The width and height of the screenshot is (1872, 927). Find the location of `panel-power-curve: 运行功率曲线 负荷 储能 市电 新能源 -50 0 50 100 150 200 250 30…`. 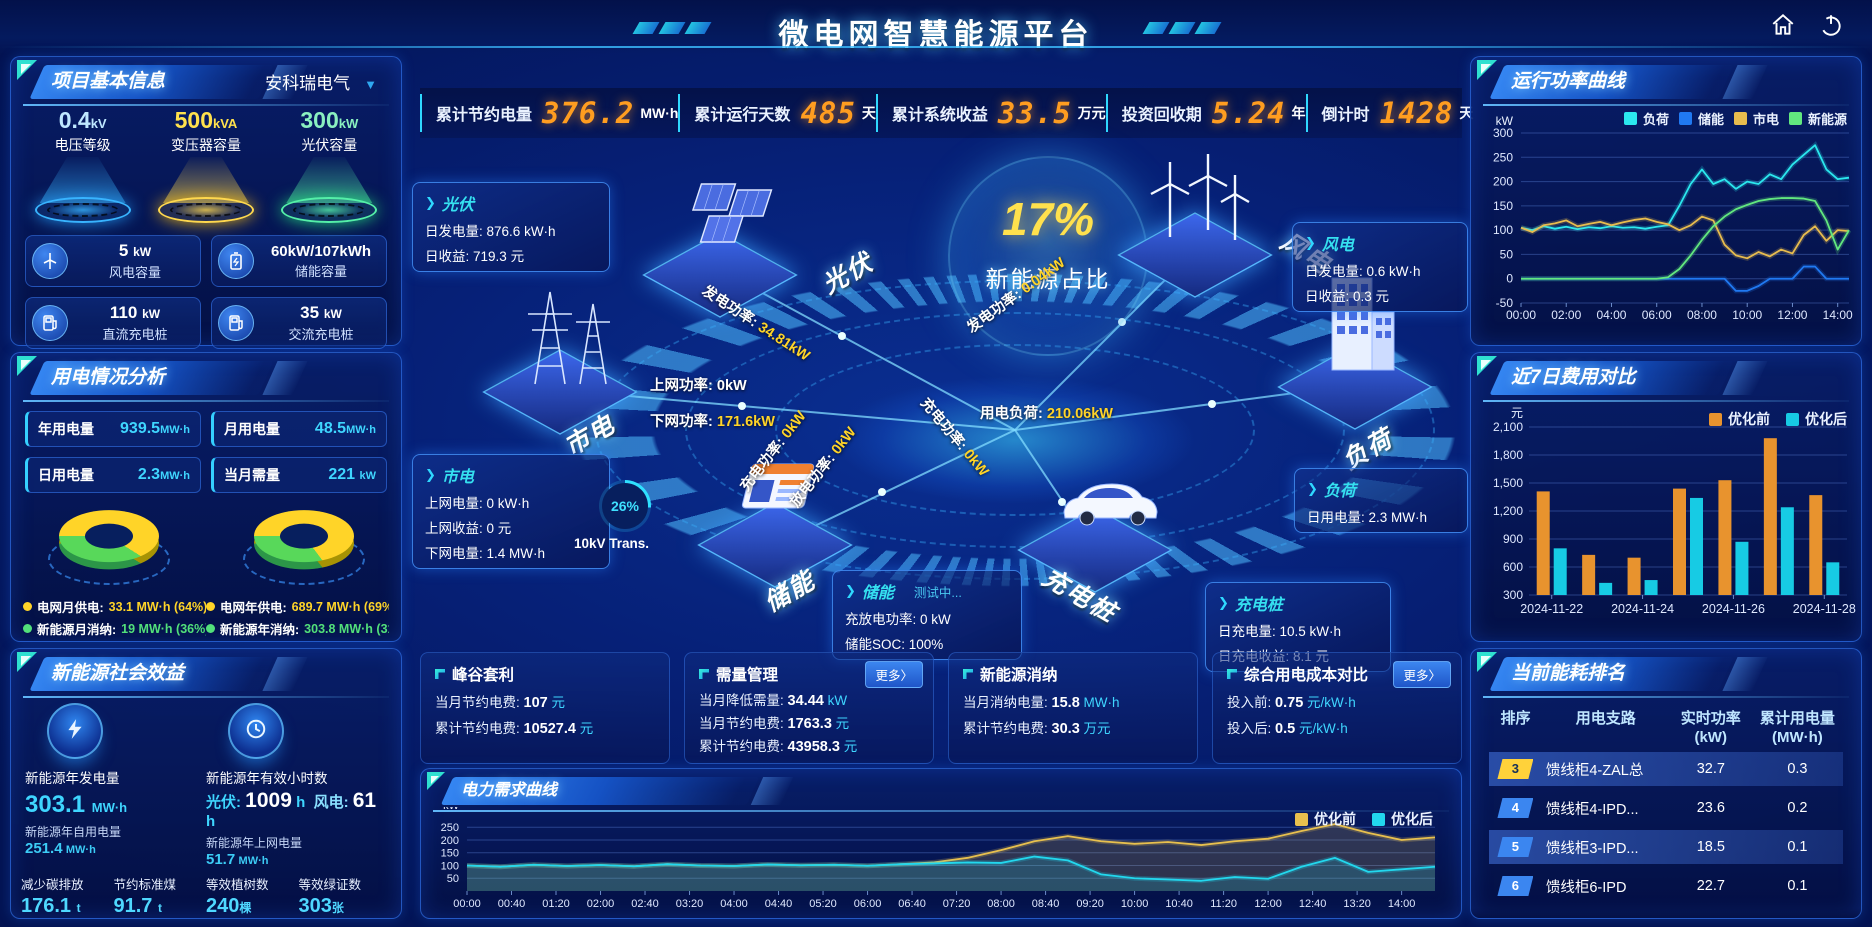

panel-power-curve: 运行功率曲线 负荷 储能 市电 新能源 -50 0 50 100 150 200 250 30… is located at coordinates (1666, 201).